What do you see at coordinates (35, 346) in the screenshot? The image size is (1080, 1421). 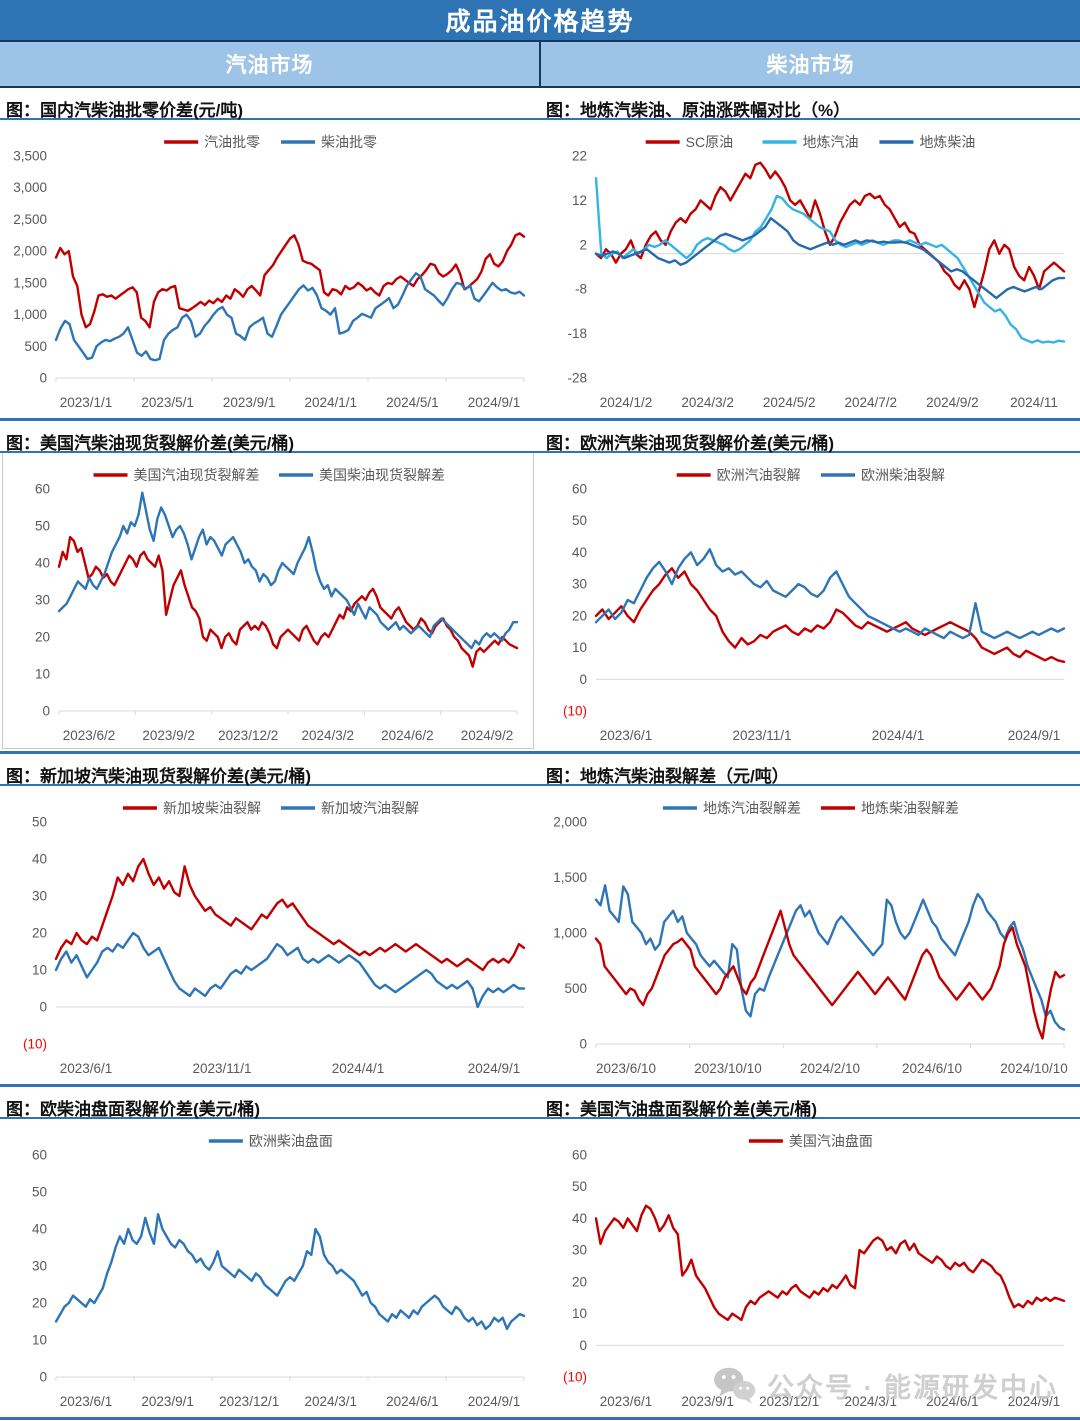 I see `svg-text: 500` at bounding box center [35, 346].